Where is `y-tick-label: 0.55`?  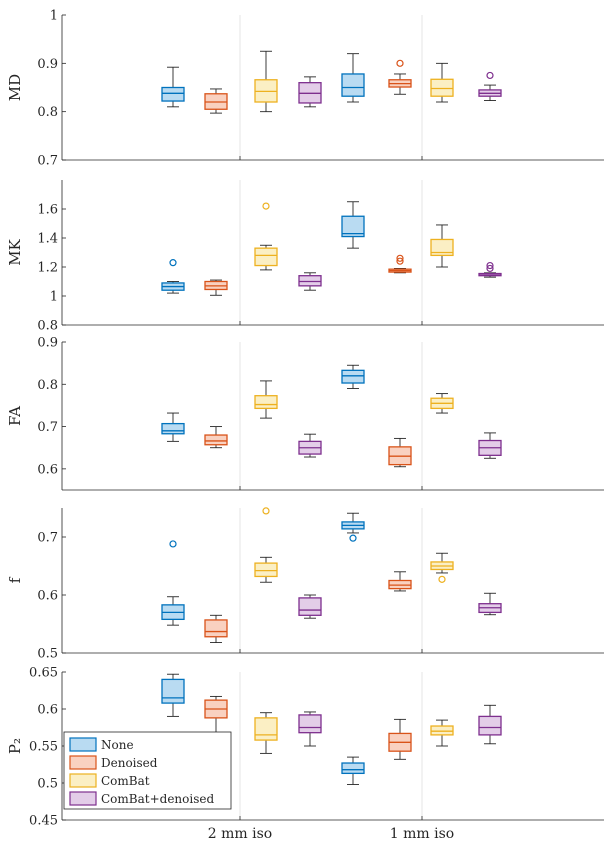
y-tick-label: 0.55 is located at coordinates (43, 747).